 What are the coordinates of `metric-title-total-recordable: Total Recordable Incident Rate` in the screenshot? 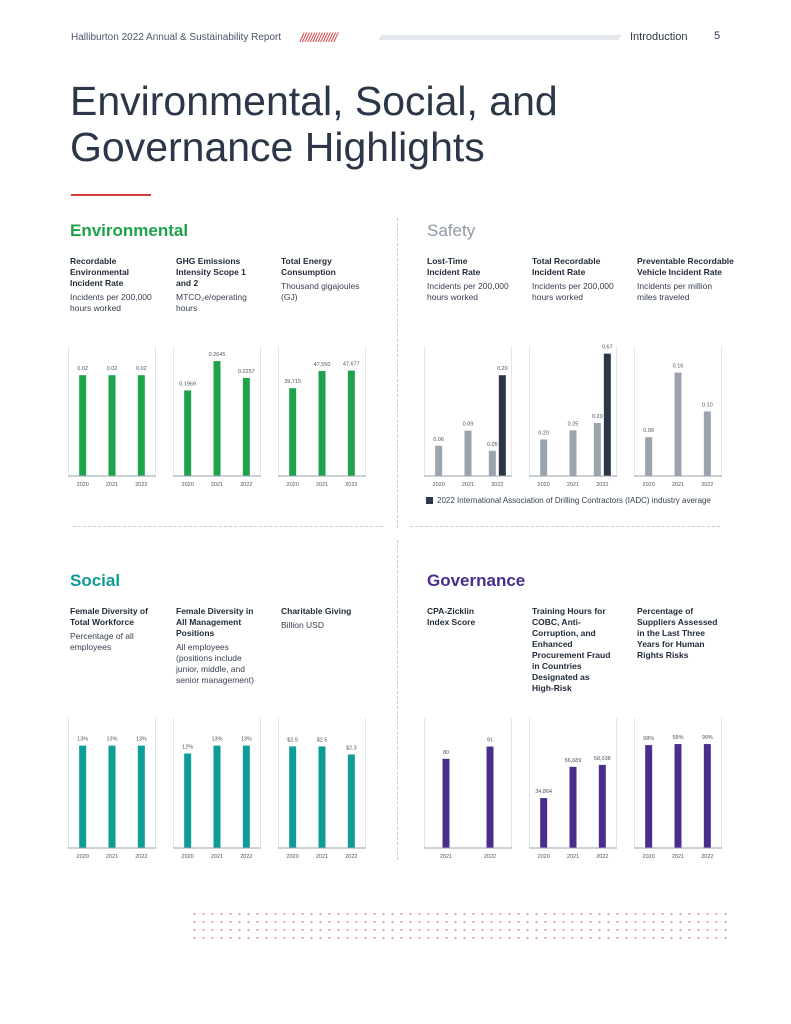 It's located at (566, 266).